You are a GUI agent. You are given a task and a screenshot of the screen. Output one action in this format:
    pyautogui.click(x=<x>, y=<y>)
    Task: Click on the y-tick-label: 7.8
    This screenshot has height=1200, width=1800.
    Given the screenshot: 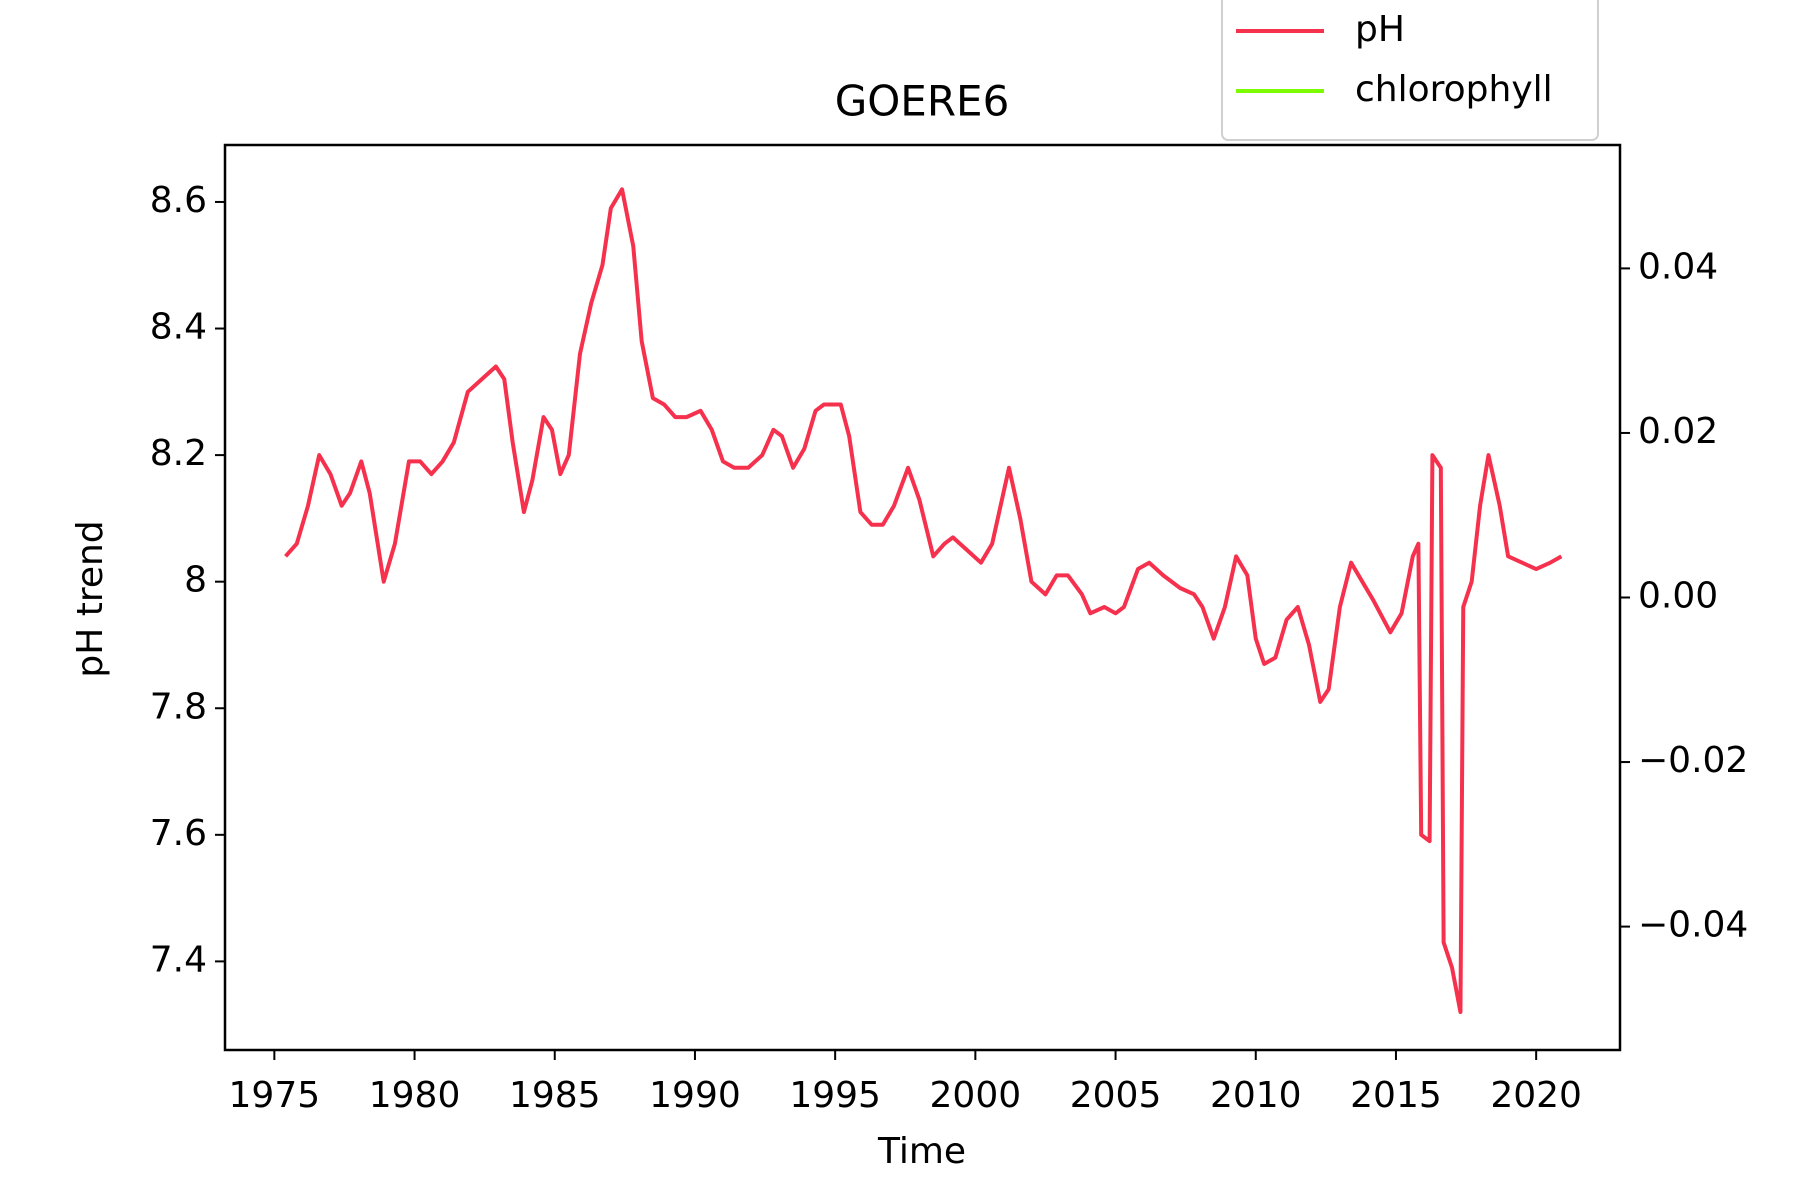 What is the action you would take?
    pyautogui.click(x=178, y=706)
    